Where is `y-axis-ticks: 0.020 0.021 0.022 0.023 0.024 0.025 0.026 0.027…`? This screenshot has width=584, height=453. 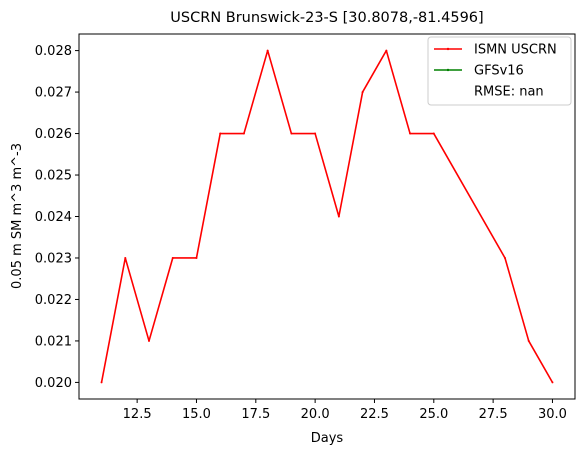 y-axis-ticks: 0.020 0.021 0.022 0.023 0.024 0.025 0.026 0.027… is located at coordinates (57, 217).